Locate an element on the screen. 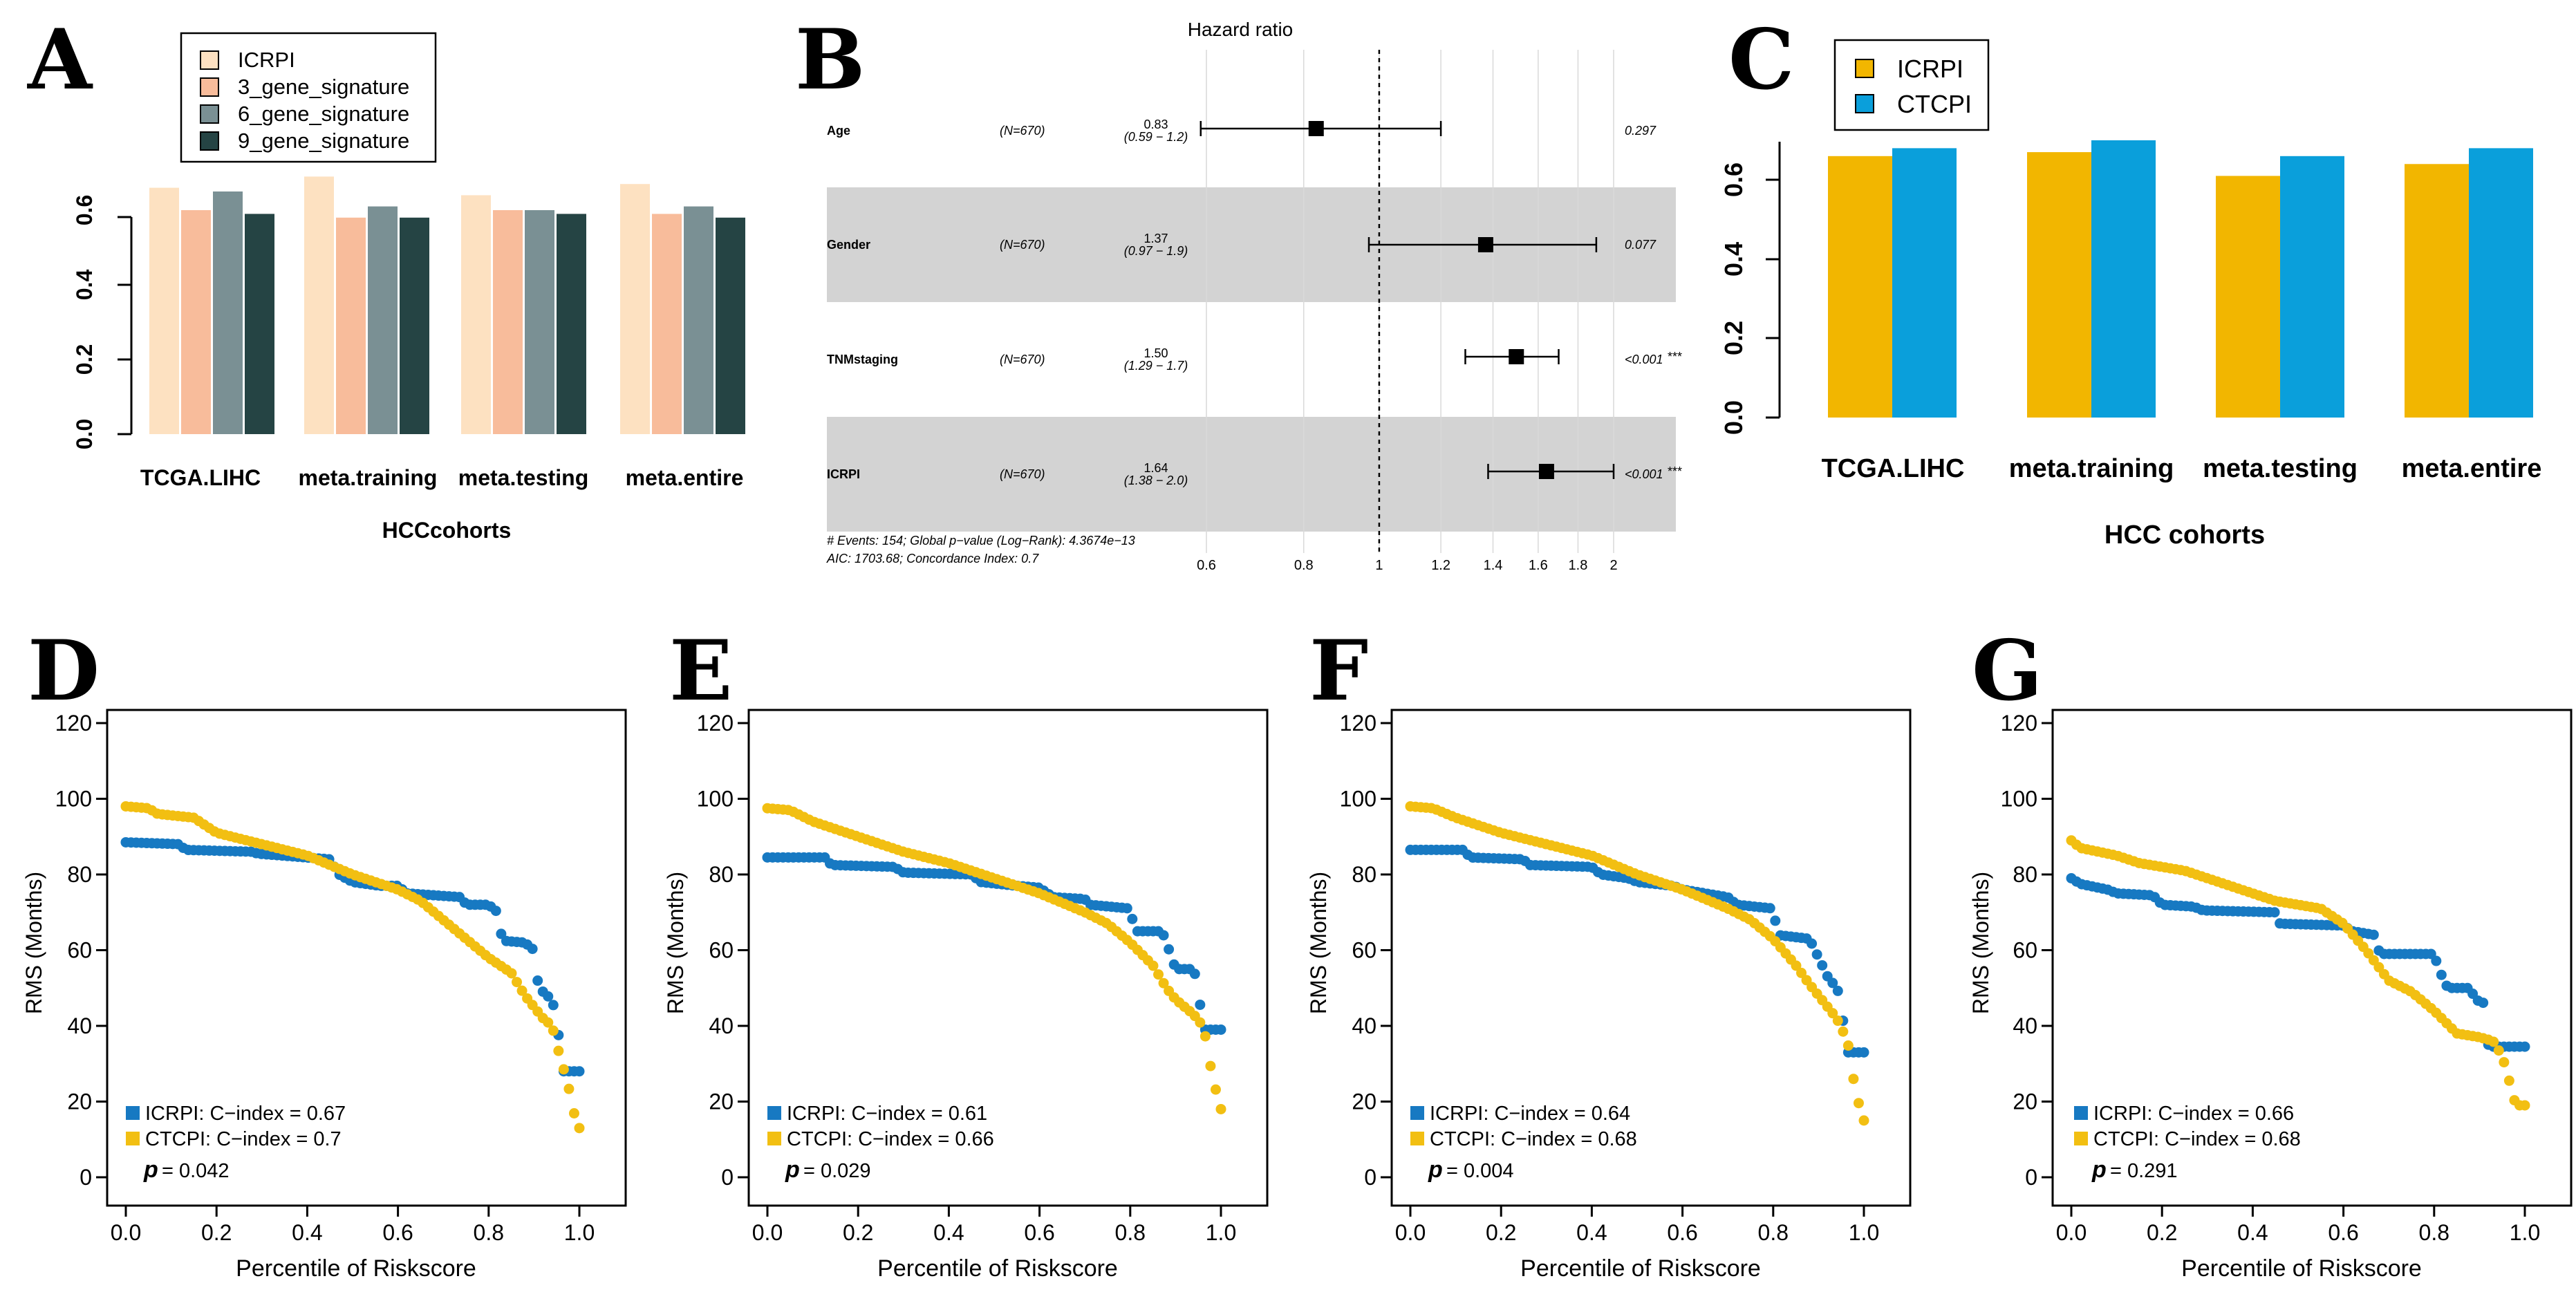 The image size is (2576, 1301). legend-label-ctcpi: CTCPI: C−index = 0.7 is located at coordinates (243, 1139).